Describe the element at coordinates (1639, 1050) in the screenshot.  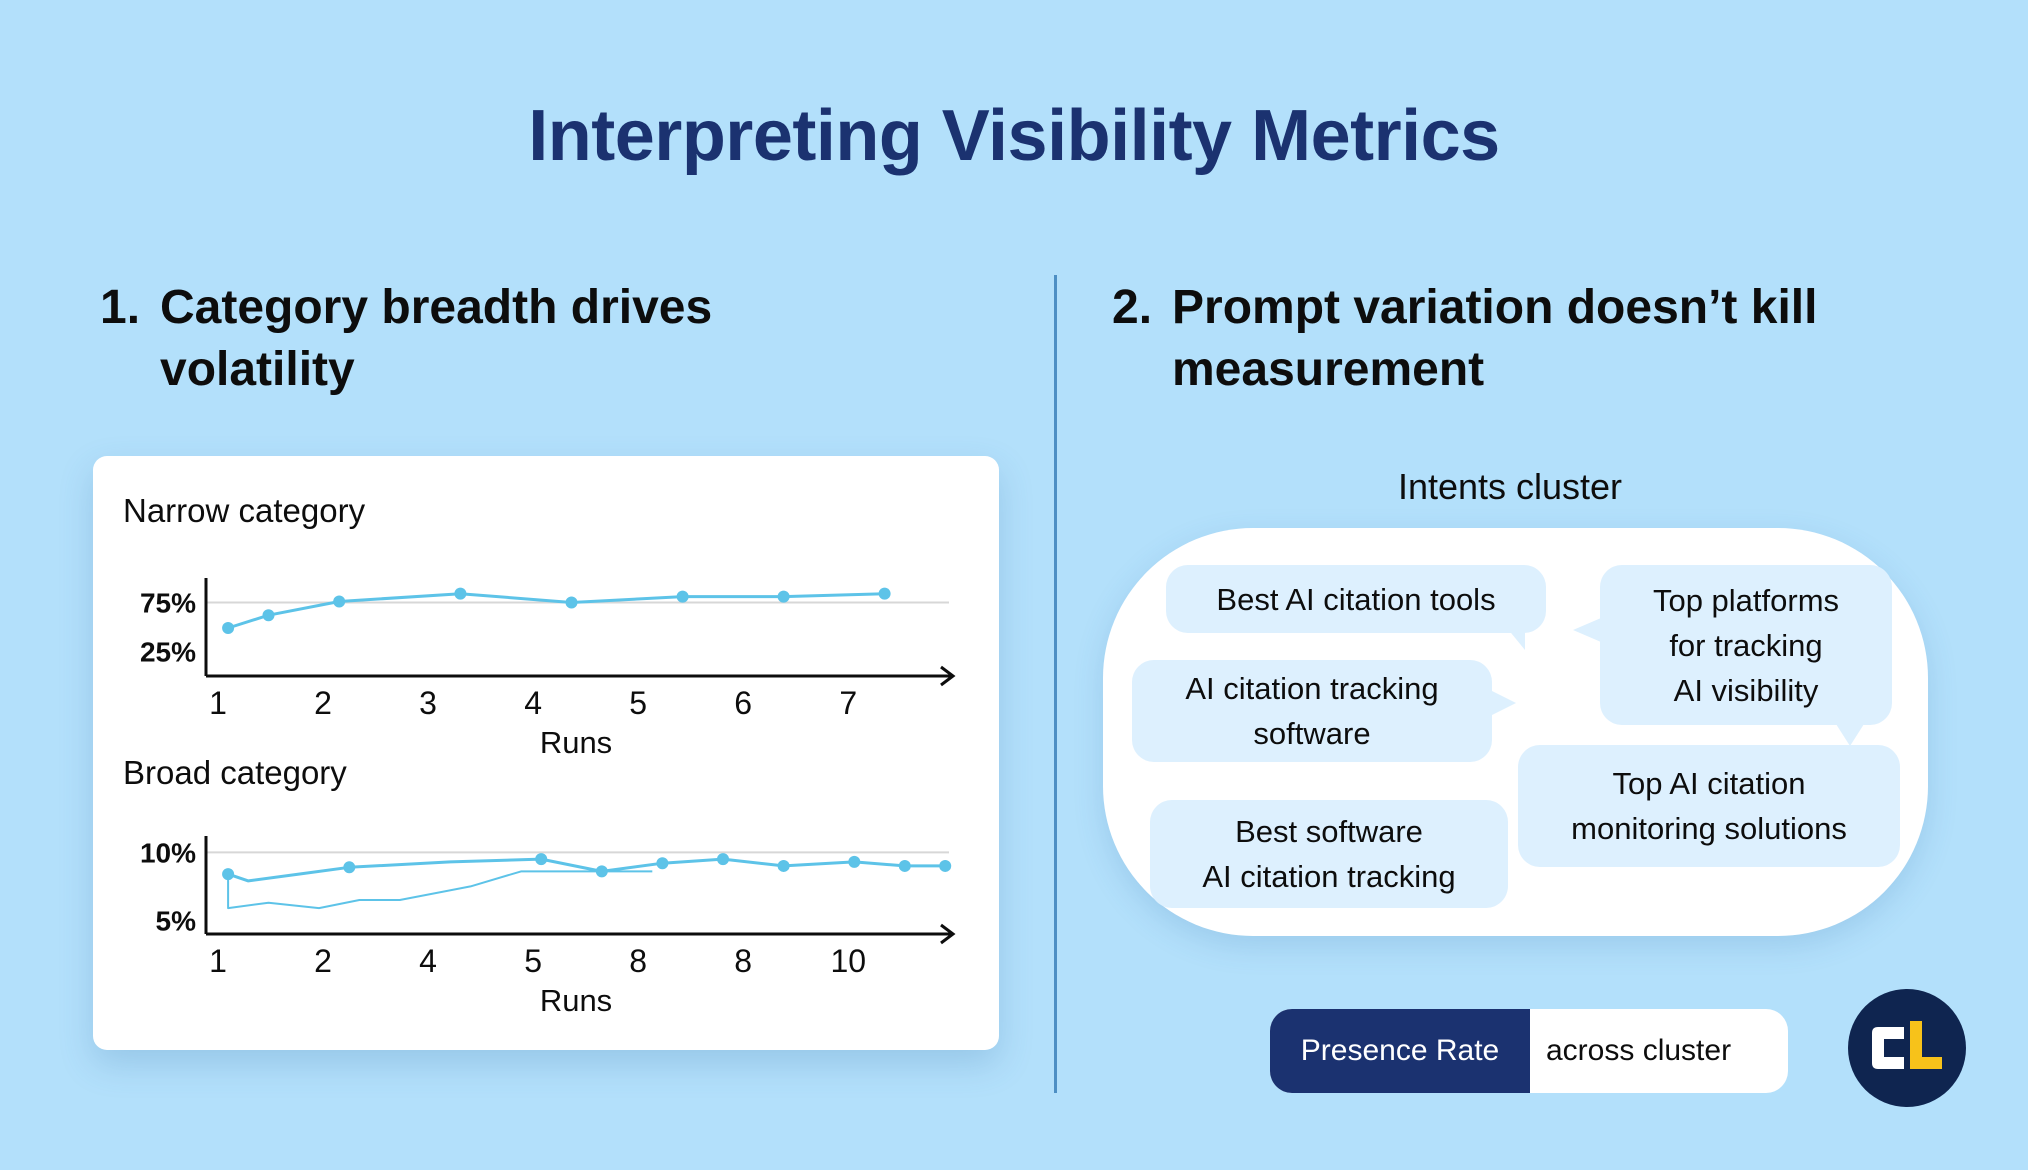
I see `presence-rate-suffix: across cluster` at that location.